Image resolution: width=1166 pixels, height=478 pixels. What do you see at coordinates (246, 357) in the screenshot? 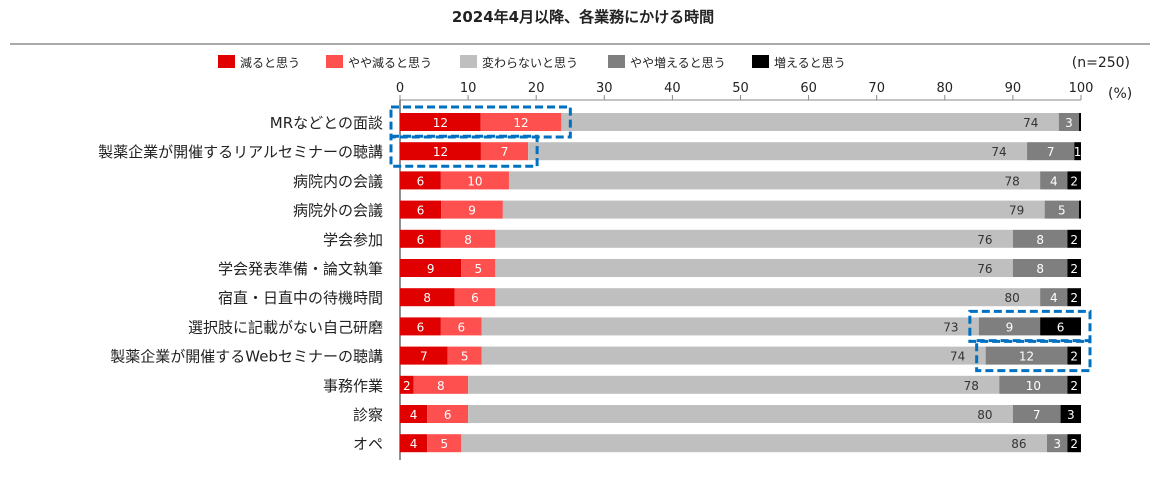
I see `category-label: 製薬企業が開催するWebセミナーの聴講` at bounding box center [246, 357].